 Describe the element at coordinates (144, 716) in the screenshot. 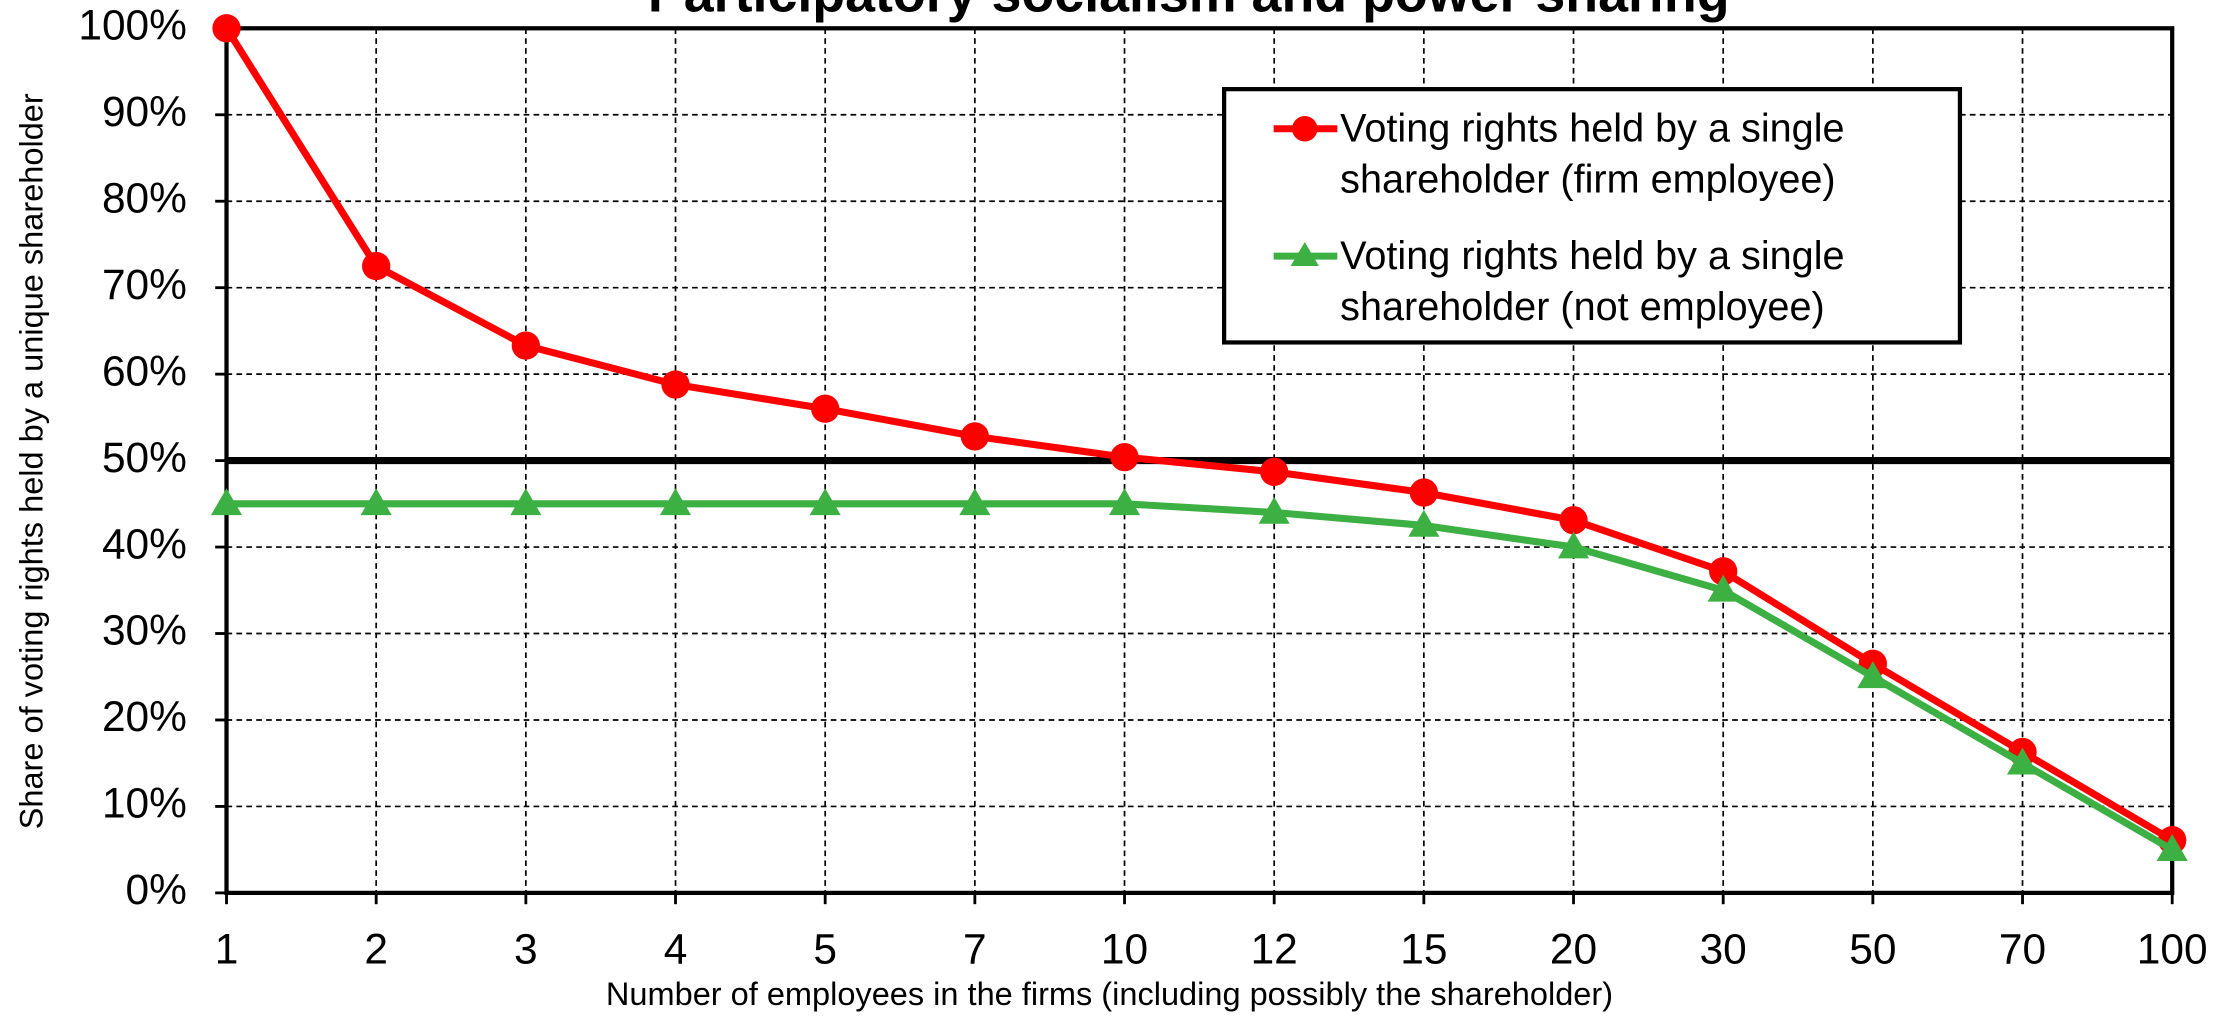

I see `y-tick-label: 20%` at that location.